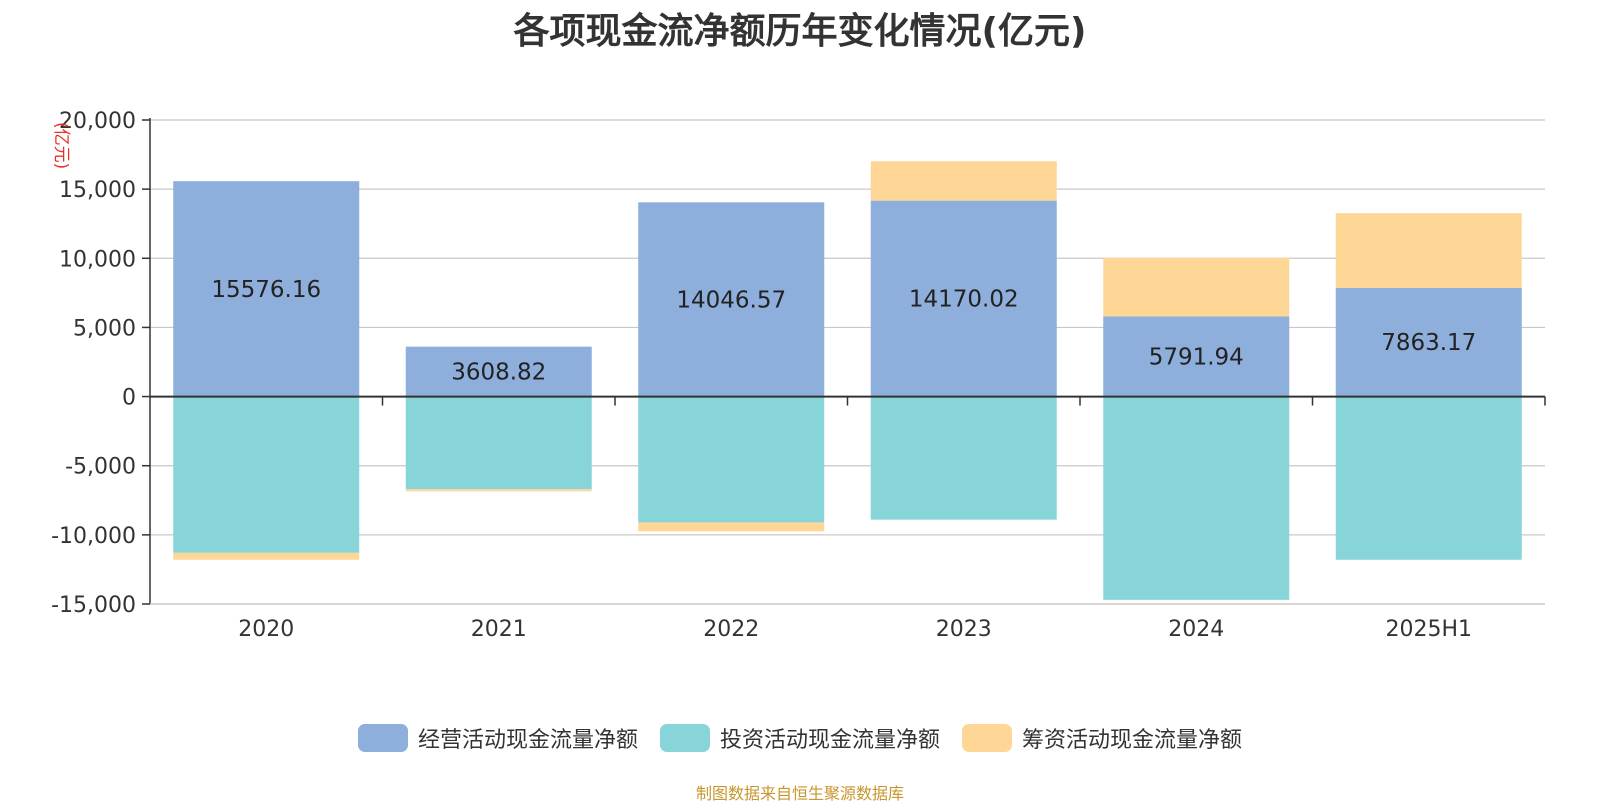 This screenshot has width=1600, height=804. Describe the element at coordinates (499, 629) in the screenshot. I see `x-tick-label: 2021` at that location.